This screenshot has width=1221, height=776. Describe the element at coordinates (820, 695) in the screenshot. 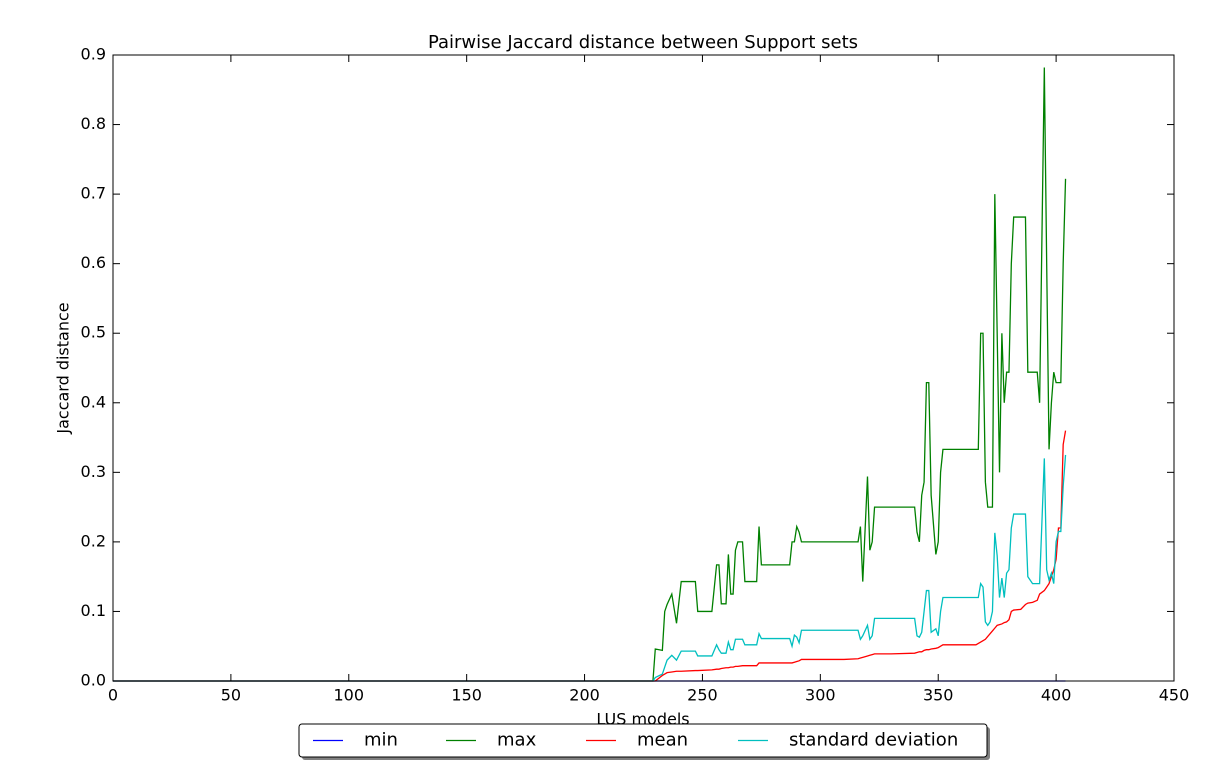

I see `x-tick-label: 300` at that location.